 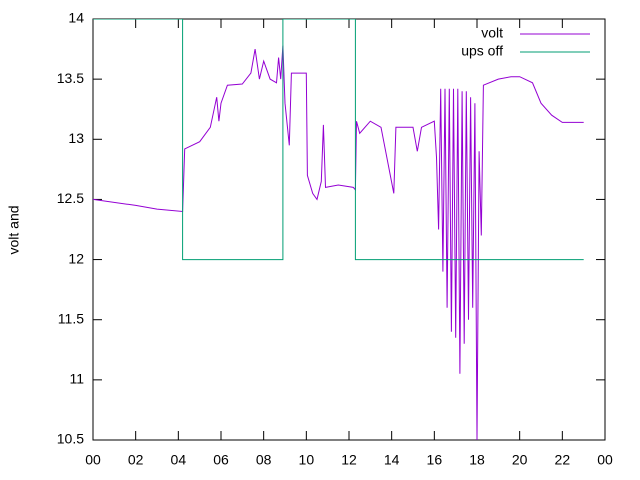 What do you see at coordinates (307, 460) in the screenshot?
I see `x-tick-label: 10` at bounding box center [307, 460].